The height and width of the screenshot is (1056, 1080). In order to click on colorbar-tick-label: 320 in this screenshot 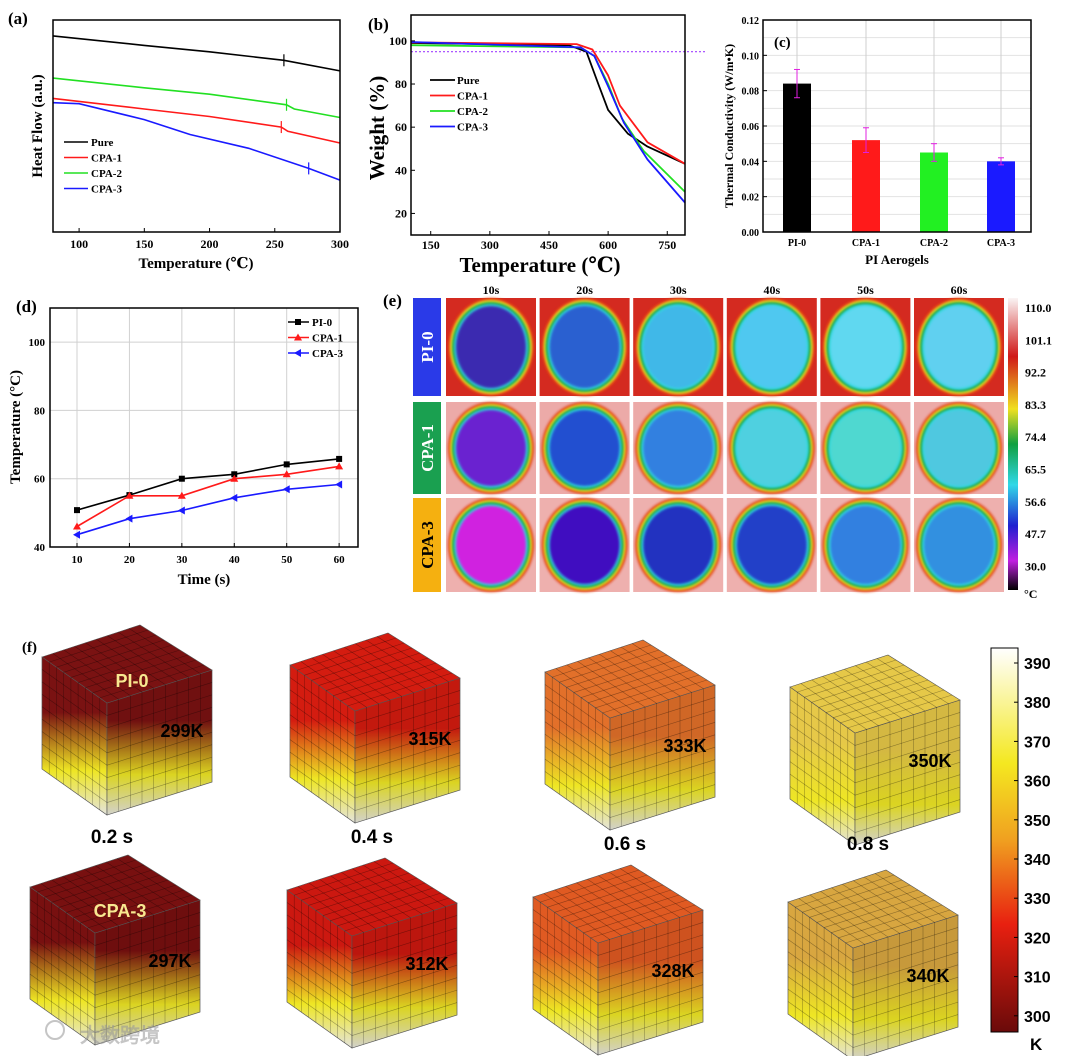, I will do `click(1037, 938)`.